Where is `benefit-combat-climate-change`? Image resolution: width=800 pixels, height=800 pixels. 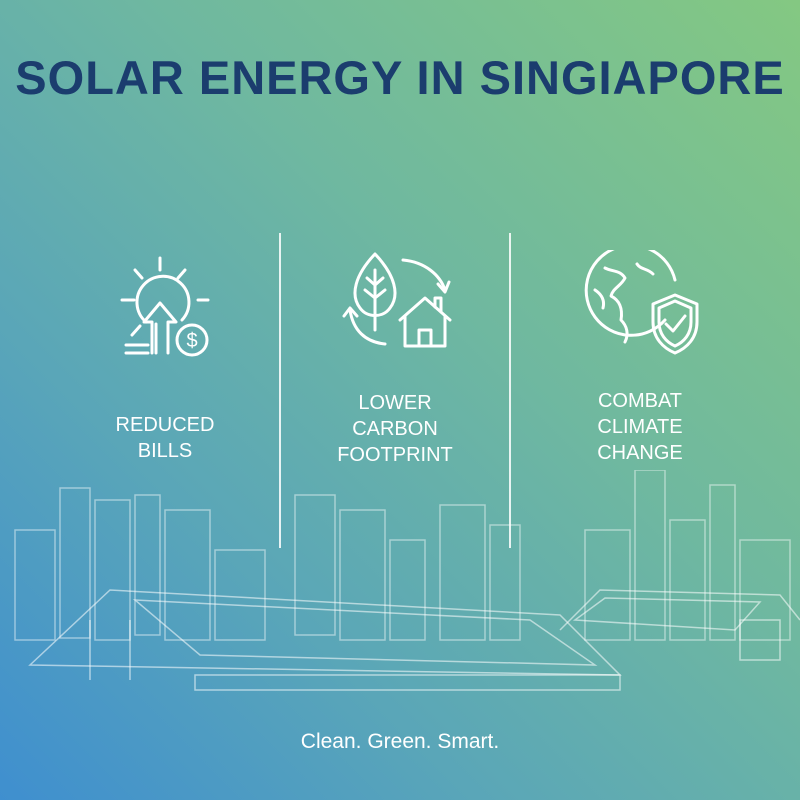 benefit-combat-climate-change is located at coordinates (640, 305).